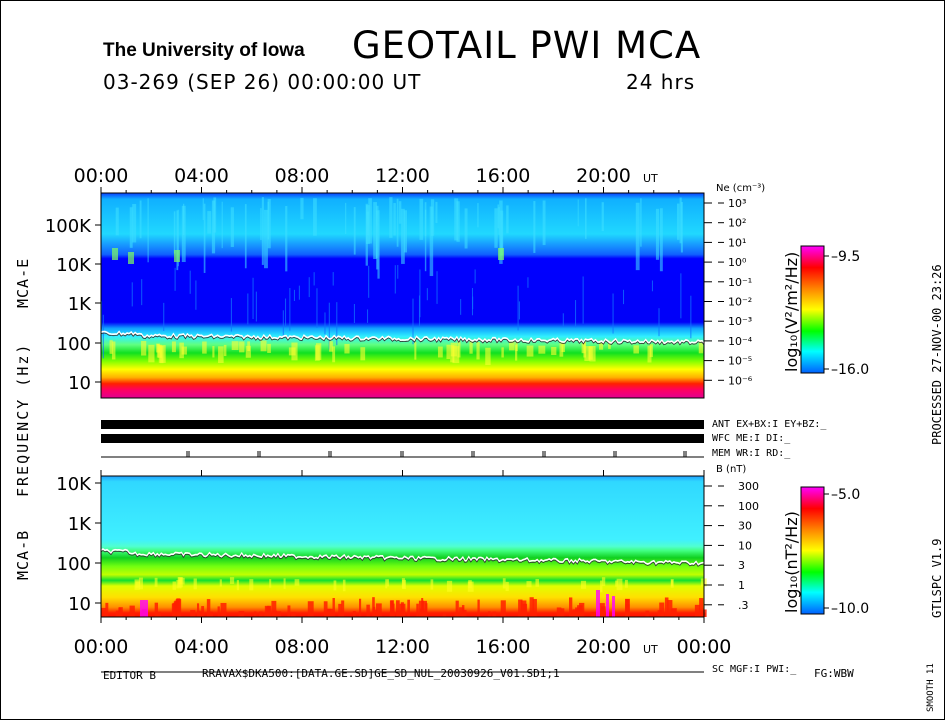 Image resolution: width=945 pixels, height=720 pixels. Describe the element at coordinates (740, 188) in the screenshot. I see `mca-e-right-axis-label: Ne (cm⁻³)` at that location.